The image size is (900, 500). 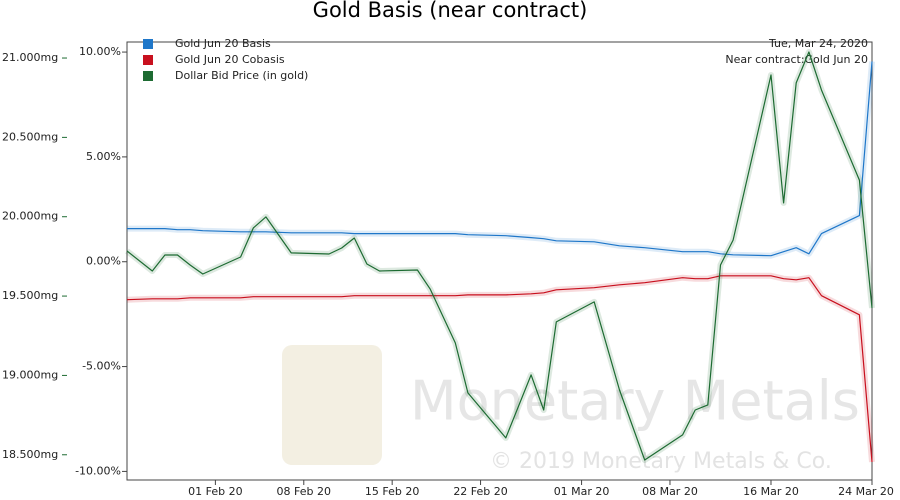 What do you see at coordinates (450, 11) in the screenshot?
I see `chart-title: Gold Basis (near contract)` at bounding box center [450, 11].